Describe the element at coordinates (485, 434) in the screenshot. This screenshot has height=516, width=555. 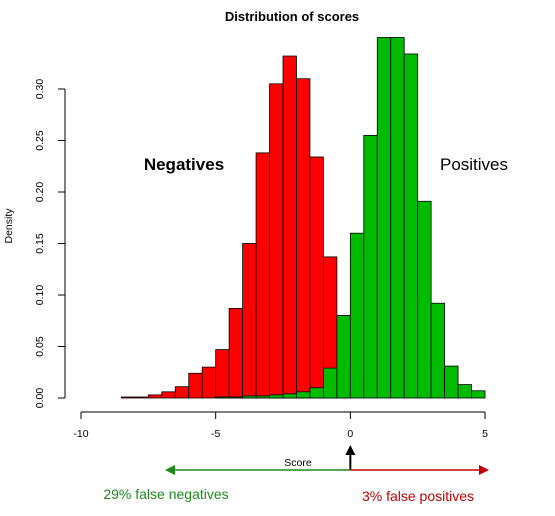
I see `x-tick-label-3: 5` at that location.